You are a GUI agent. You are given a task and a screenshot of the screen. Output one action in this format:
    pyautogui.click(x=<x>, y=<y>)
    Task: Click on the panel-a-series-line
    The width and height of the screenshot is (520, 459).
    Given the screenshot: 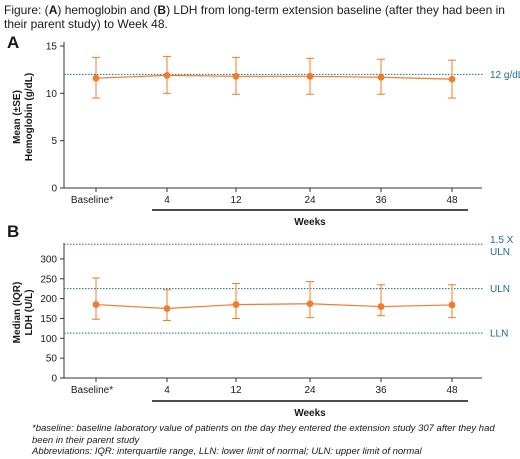 What is the action you would take?
    pyautogui.click(x=274, y=77)
    